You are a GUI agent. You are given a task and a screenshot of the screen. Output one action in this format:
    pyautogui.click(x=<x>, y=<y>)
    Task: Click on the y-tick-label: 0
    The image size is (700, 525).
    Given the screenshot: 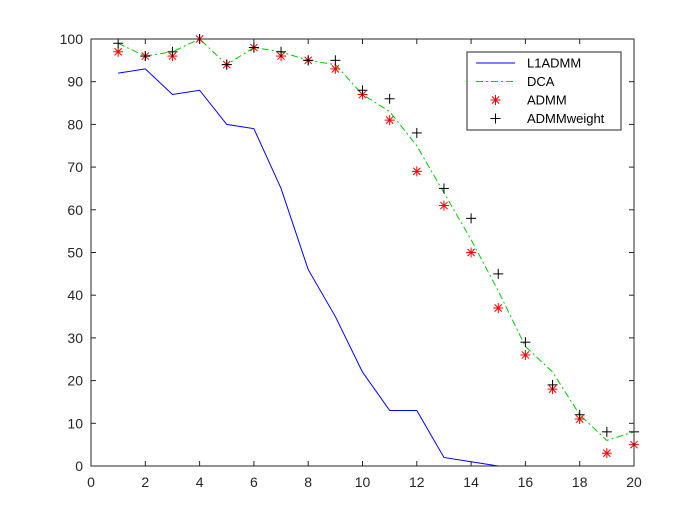 What is the action you would take?
    pyautogui.click(x=79, y=466)
    